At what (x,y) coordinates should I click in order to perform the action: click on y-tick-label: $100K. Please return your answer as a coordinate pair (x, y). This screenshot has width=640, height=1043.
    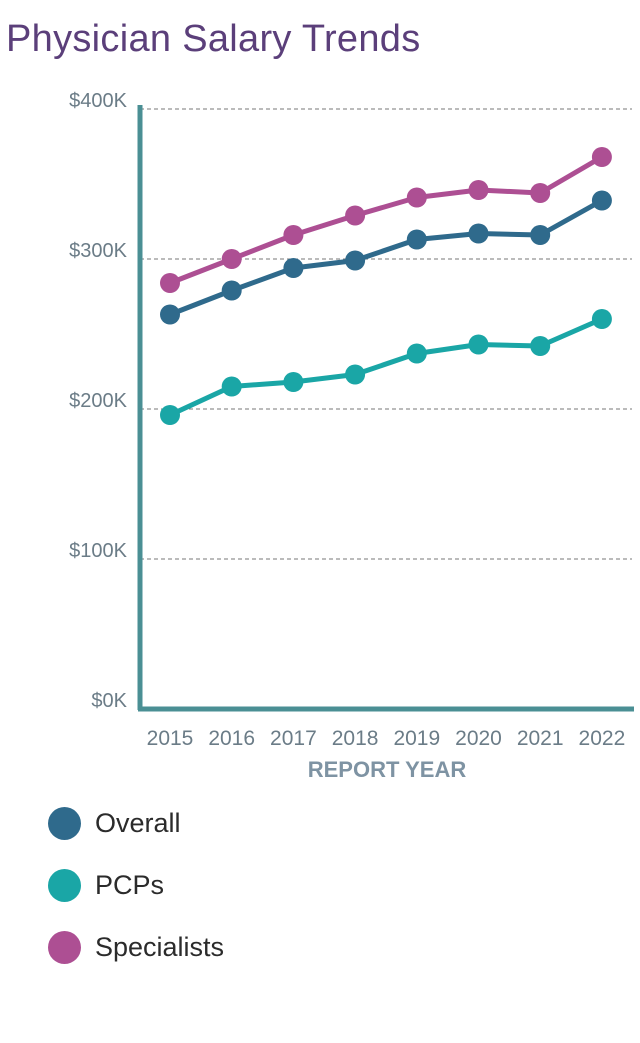
    Looking at the image, I should click on (98, 551).